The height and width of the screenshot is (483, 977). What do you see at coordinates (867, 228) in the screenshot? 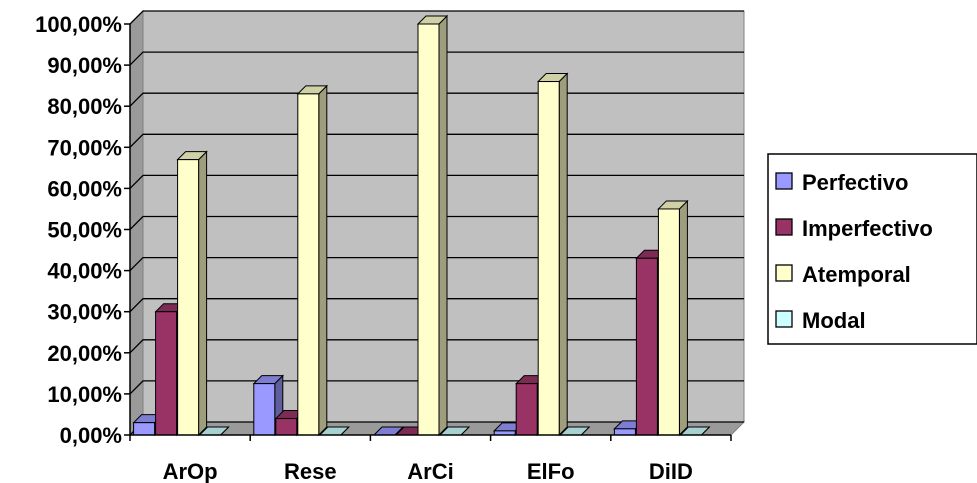
I see `legend-label: Imperfectivo` at bounding box center [867, 228].